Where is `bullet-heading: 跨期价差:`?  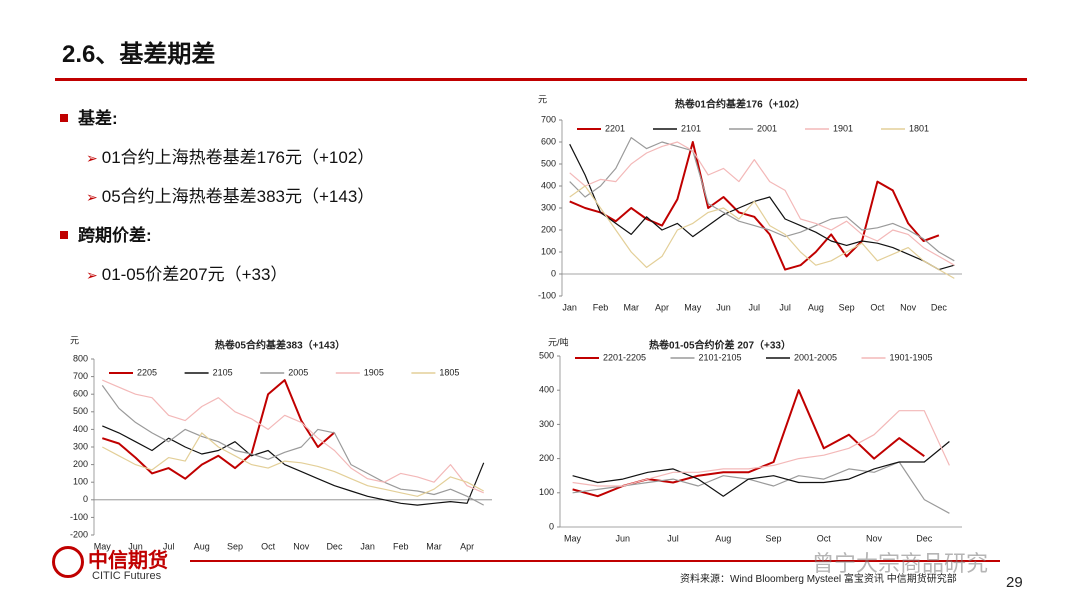
bullet-heading: 跨期价差: is located at coordinates (270, 233).